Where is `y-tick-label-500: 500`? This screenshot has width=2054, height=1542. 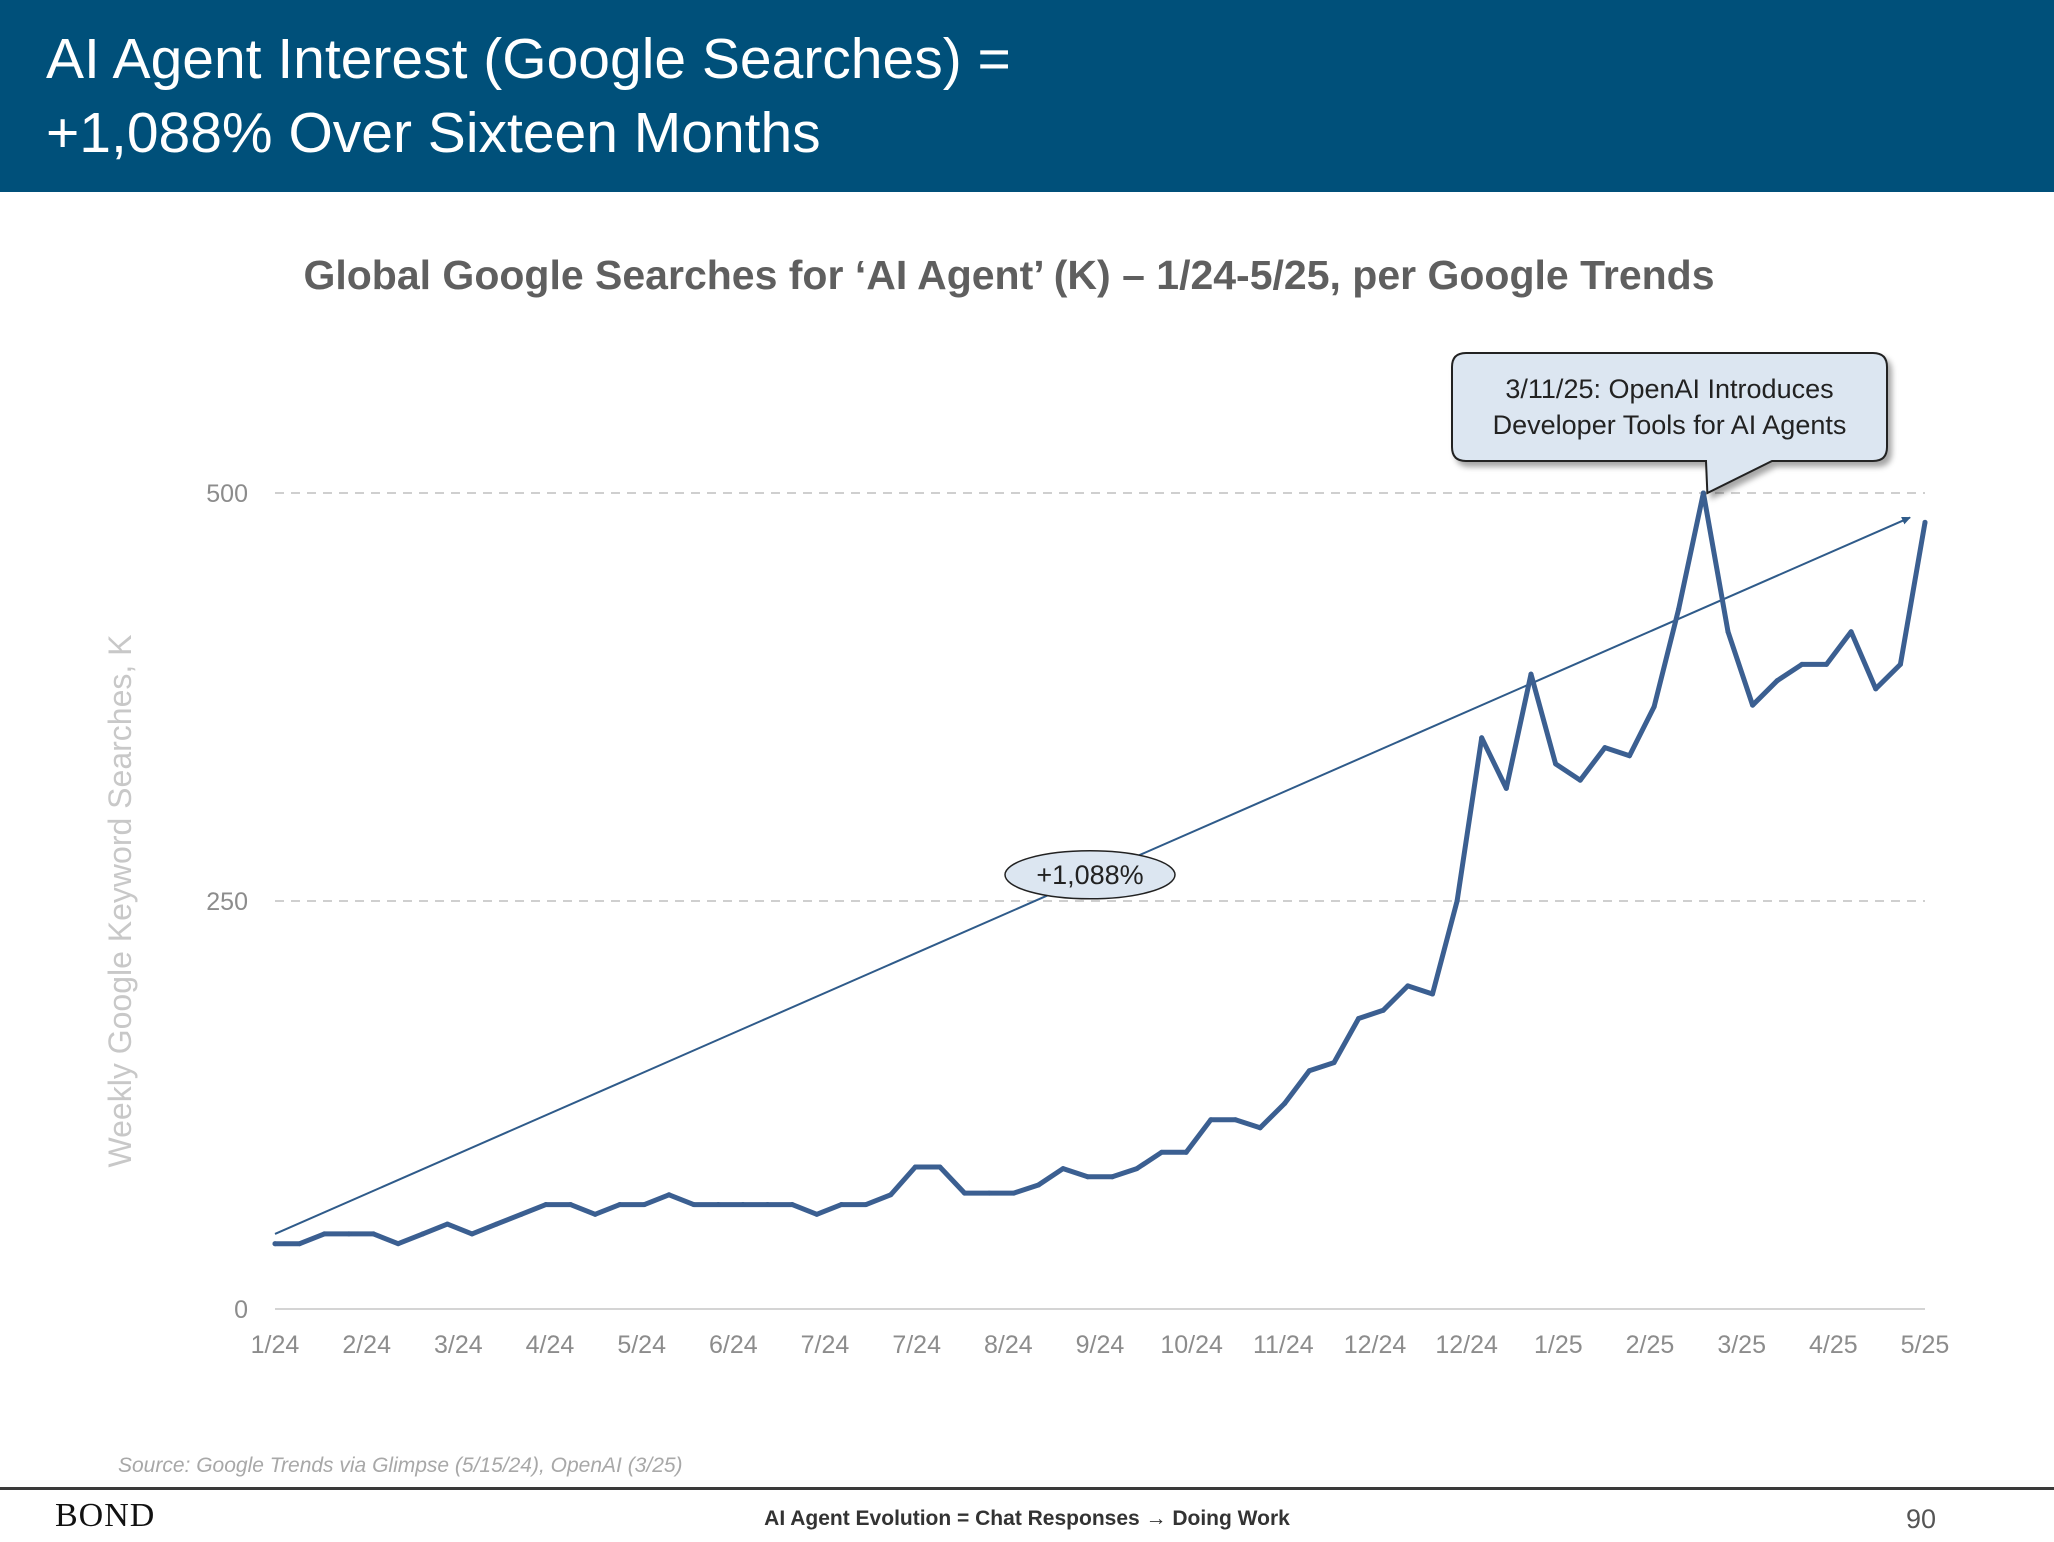 y-tick-label-500: 500 is located at coordinates (227, 494).